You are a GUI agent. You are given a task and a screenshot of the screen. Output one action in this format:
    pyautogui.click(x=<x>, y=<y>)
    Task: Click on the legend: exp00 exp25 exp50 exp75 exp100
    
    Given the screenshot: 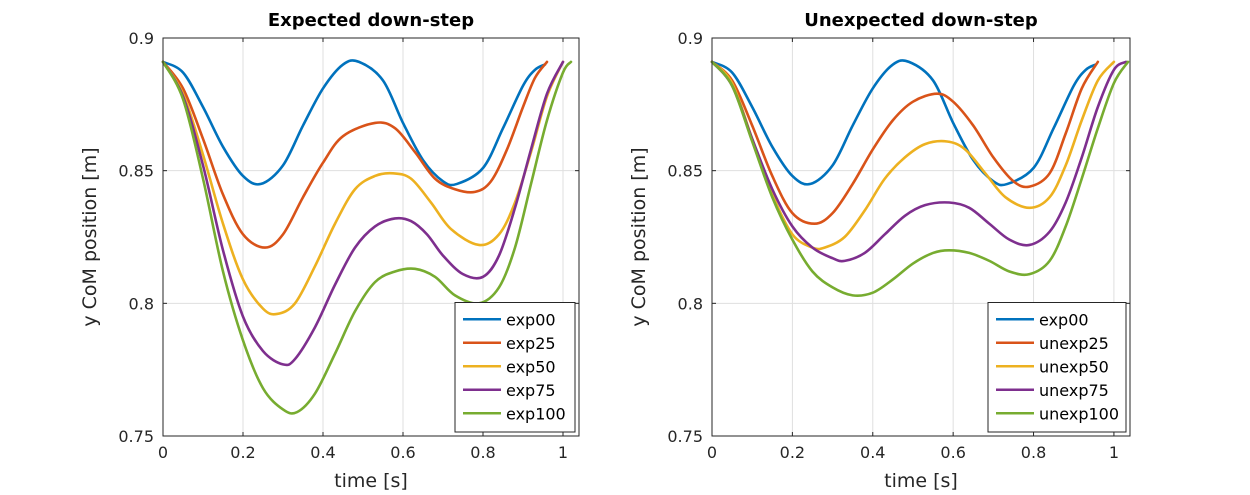 What is the action you would take?
    pyautogui.click(x=515, y=367)
    